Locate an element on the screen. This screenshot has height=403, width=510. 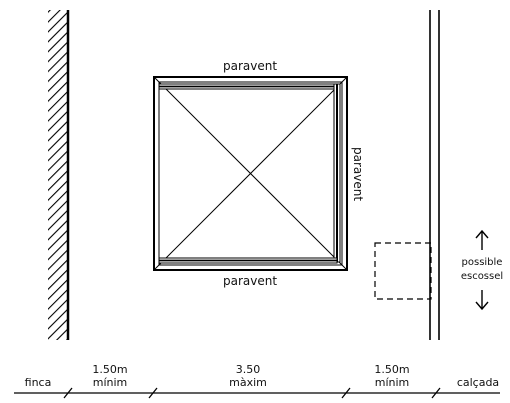
dim-value: 3.50 is located at coordinates (248, 369).